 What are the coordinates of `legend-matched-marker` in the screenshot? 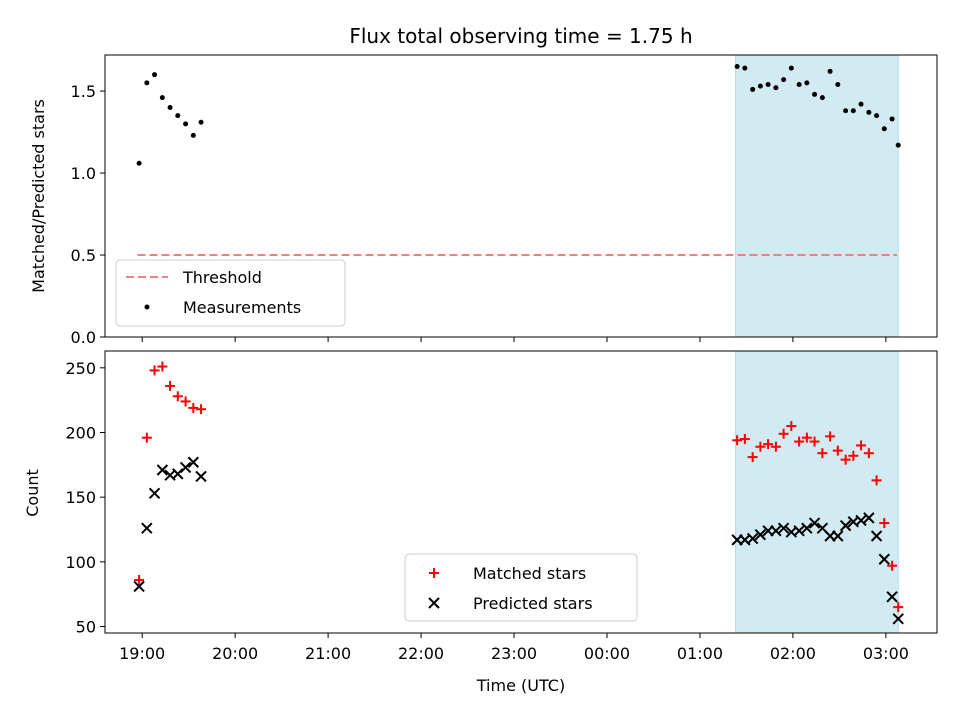 It's located at (434, 573).